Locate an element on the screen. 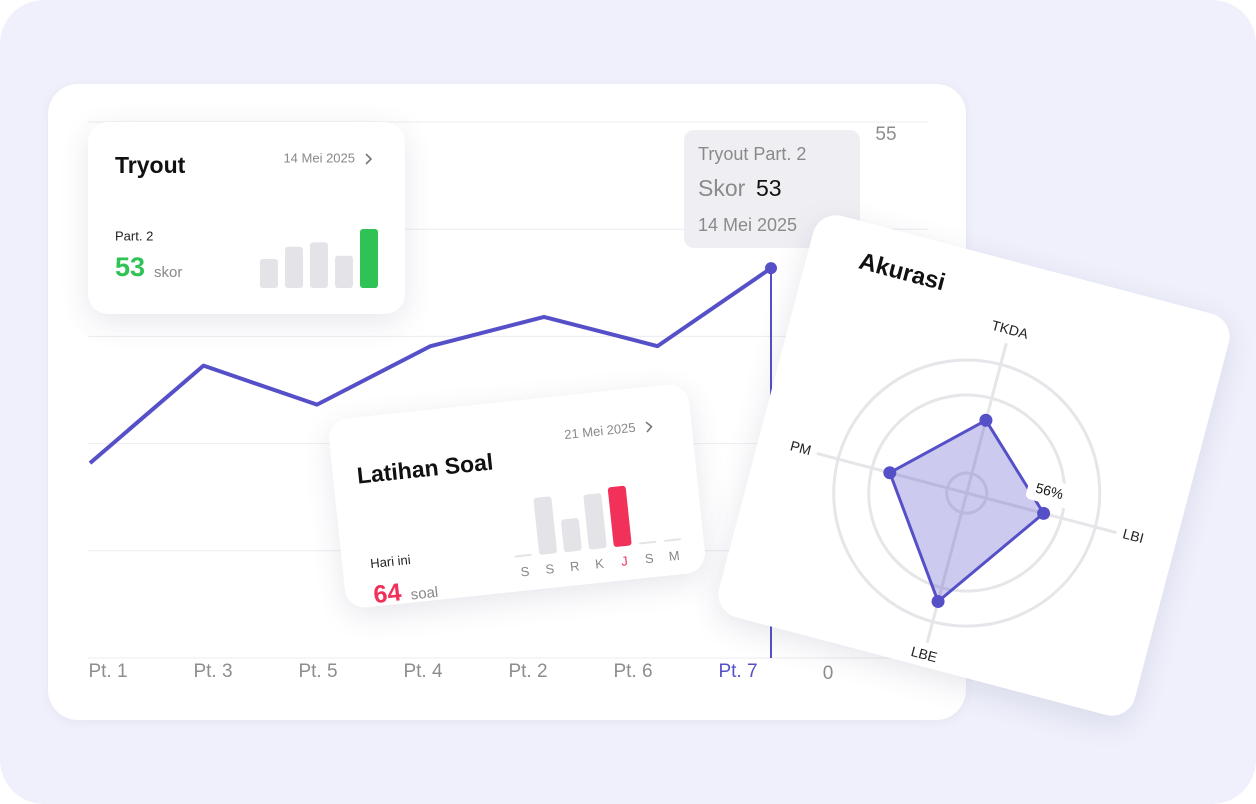  value-label-box is located at coordinates (1049, 492).